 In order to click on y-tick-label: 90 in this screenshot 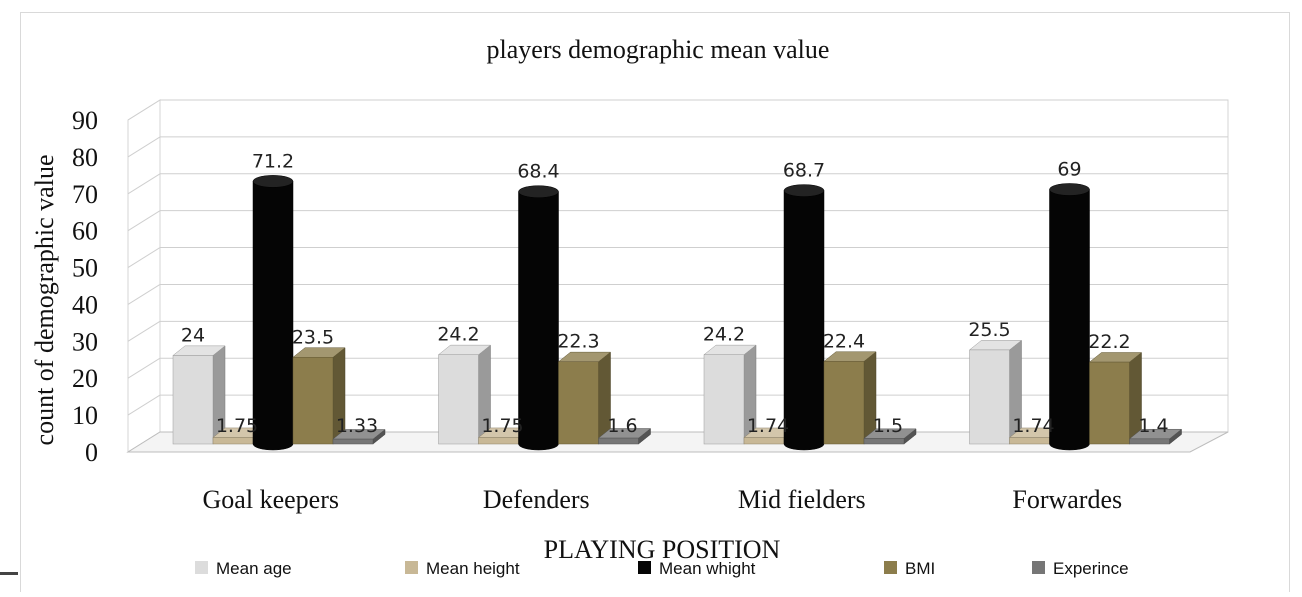, I will do `click(85, 120)`.